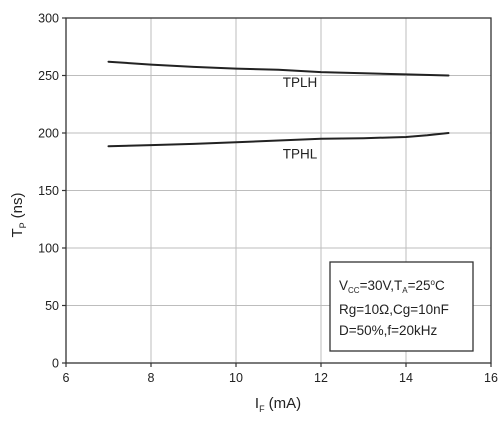 The width and height of the screenshot is (501, 421). I want to click on y-axis-subscript: P, so click(23, 225).